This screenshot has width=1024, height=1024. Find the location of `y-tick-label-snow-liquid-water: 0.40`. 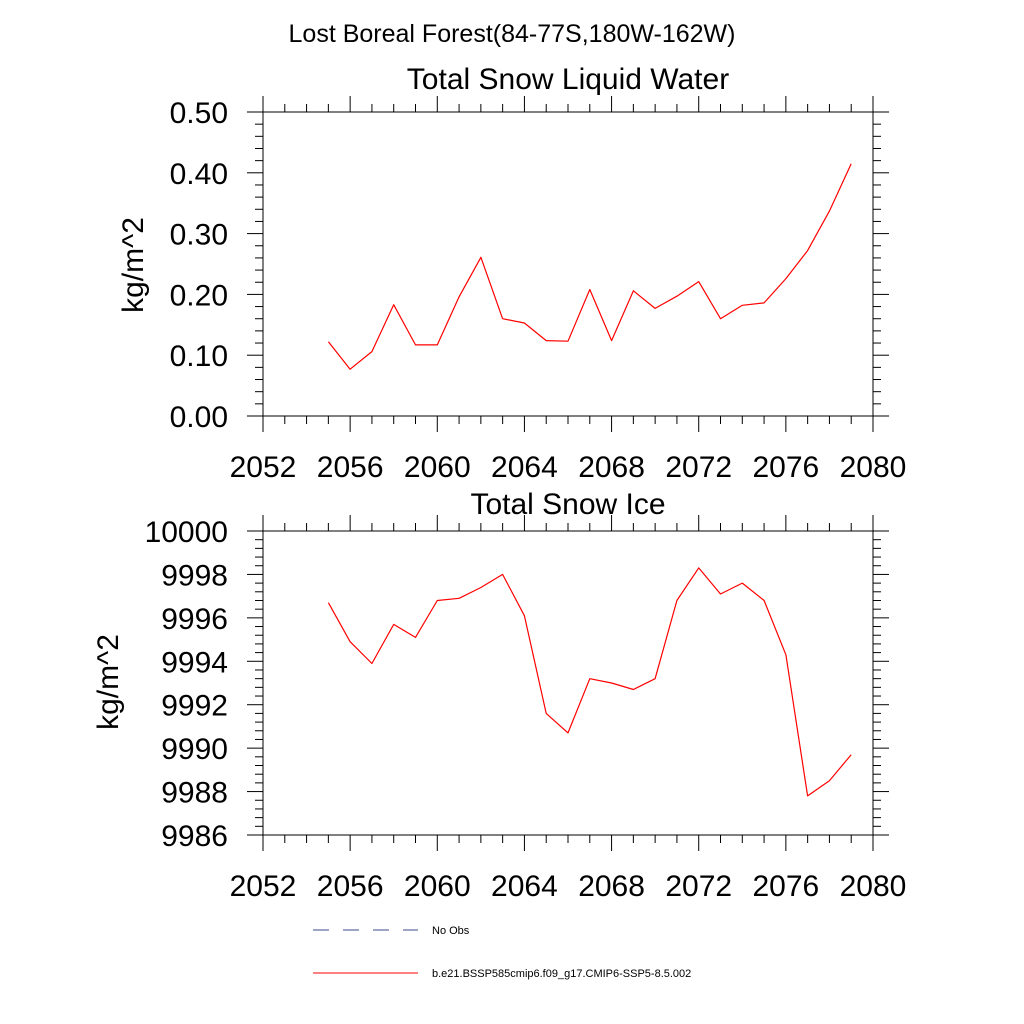

y-tick-label-snow-liquid-water: 0.40 is located at coordinates (199, 174).